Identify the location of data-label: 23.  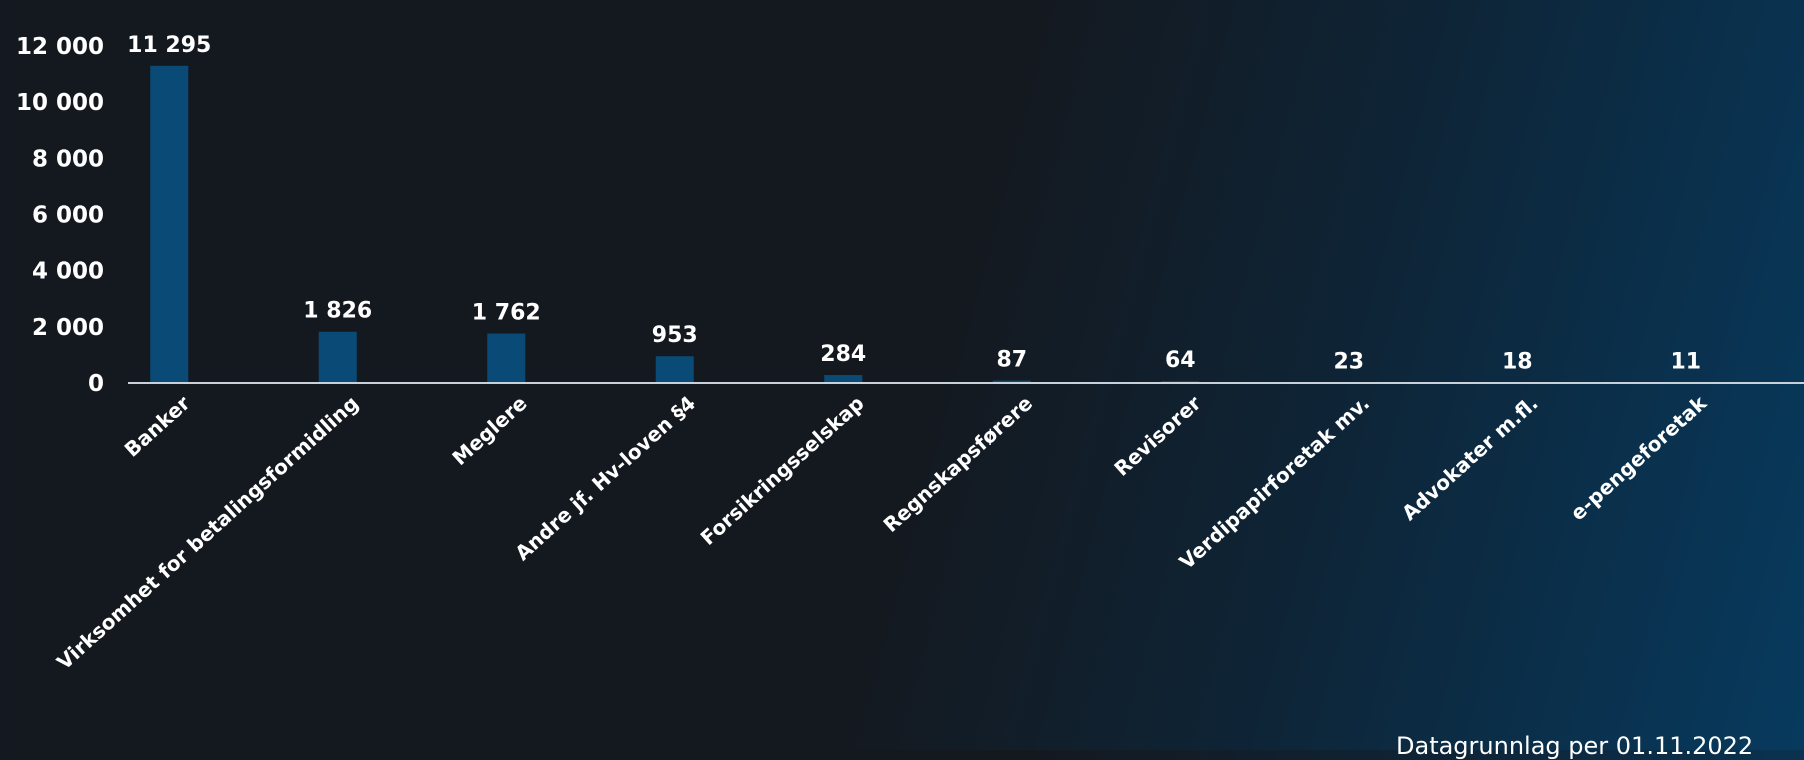
(1348, 361).